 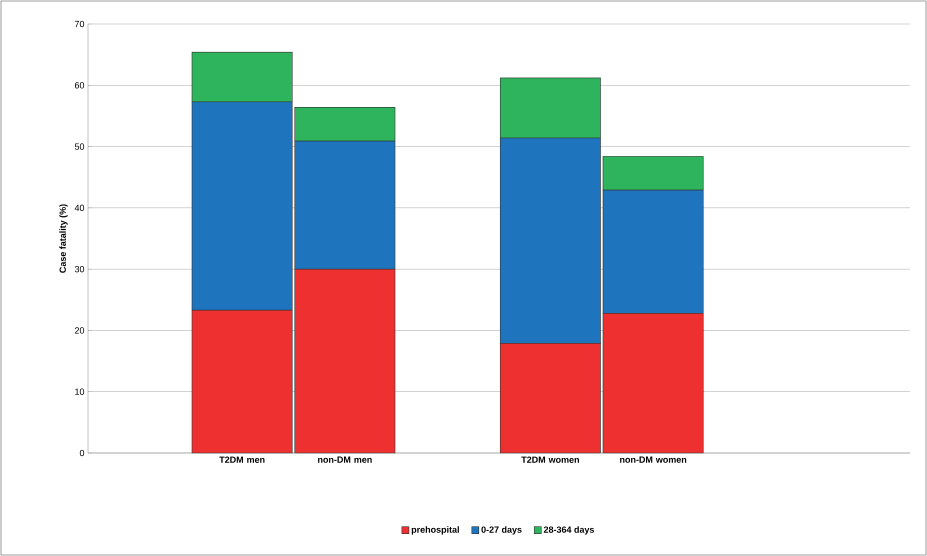 I want to click on x-tick-label: non-DM men, so click(x=345, y=459).